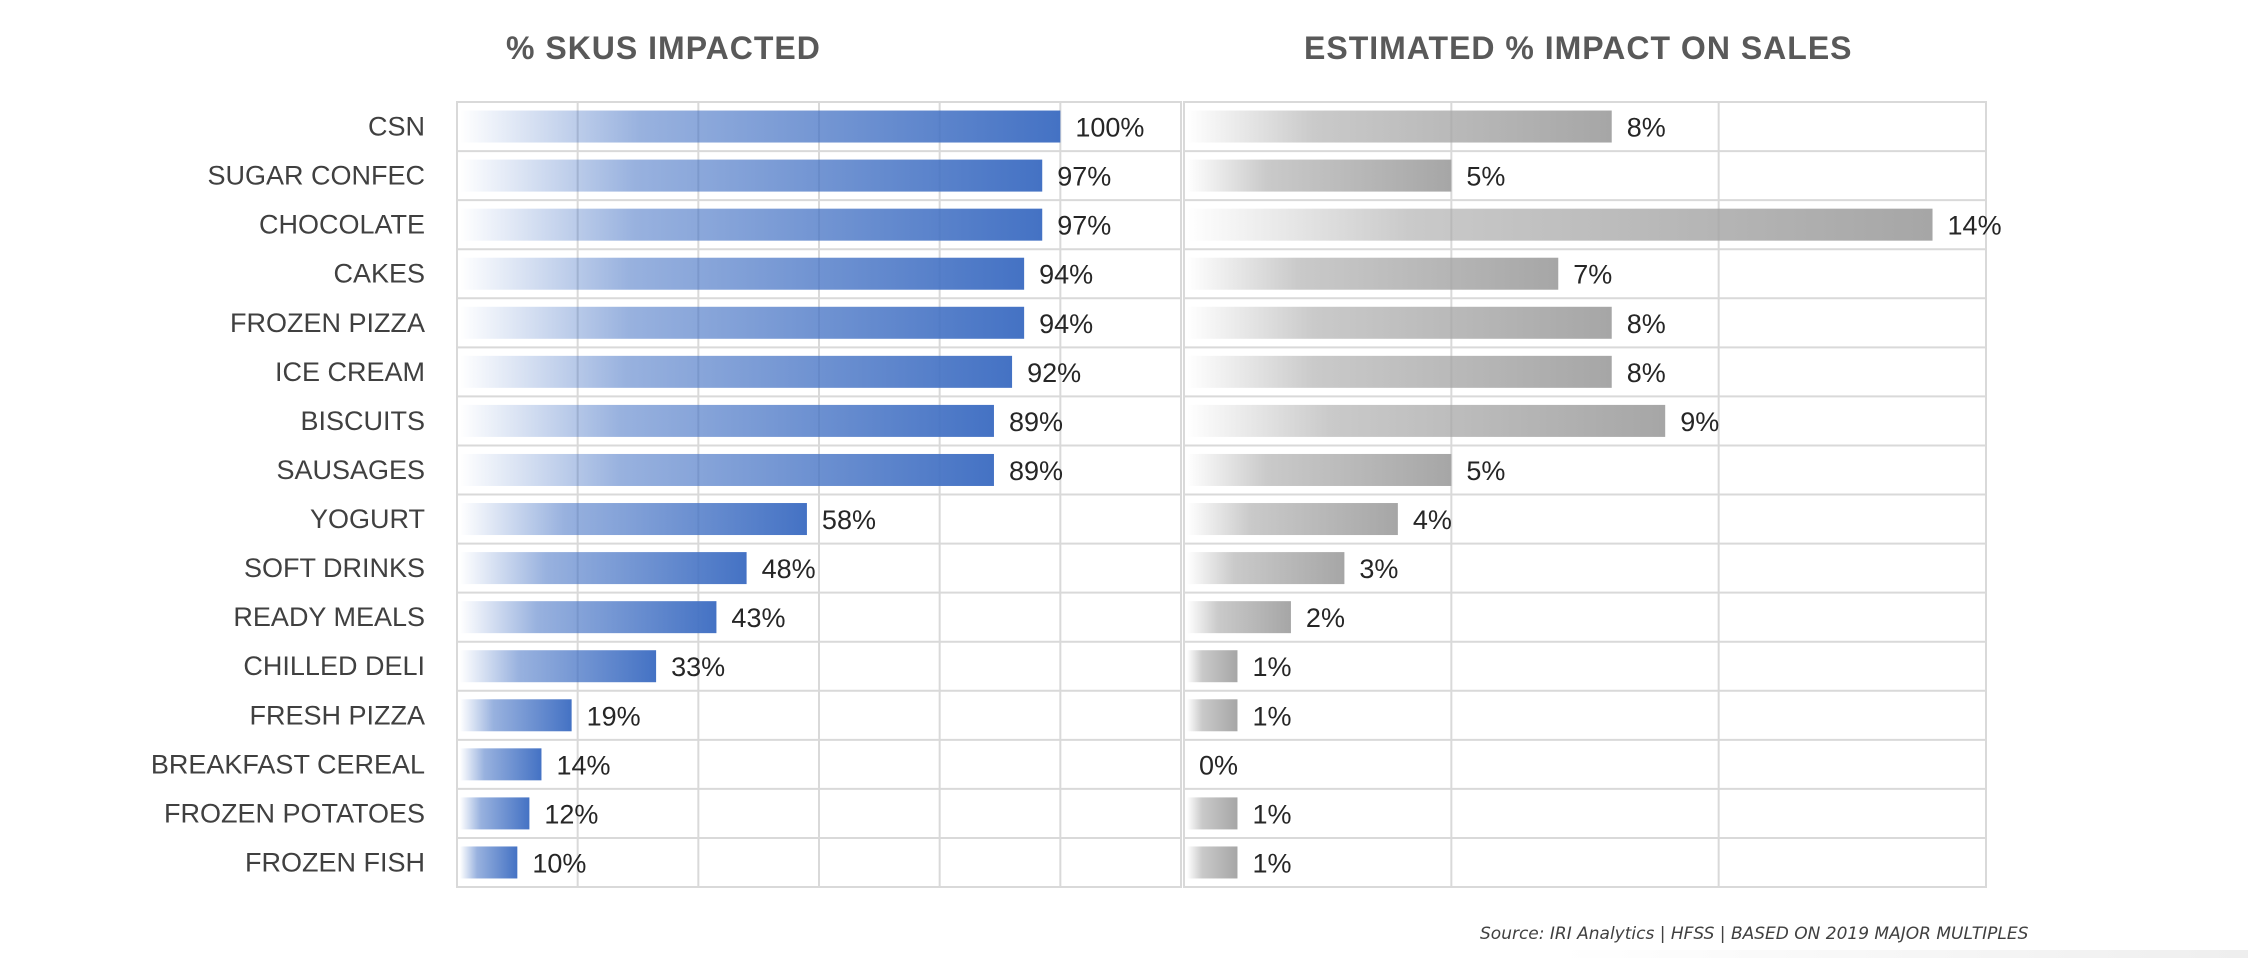  What do you see at coordinates (1432, 520) in the screenshot?
I see `sales-data-label: 4%` at bounding box center [1432, 520].